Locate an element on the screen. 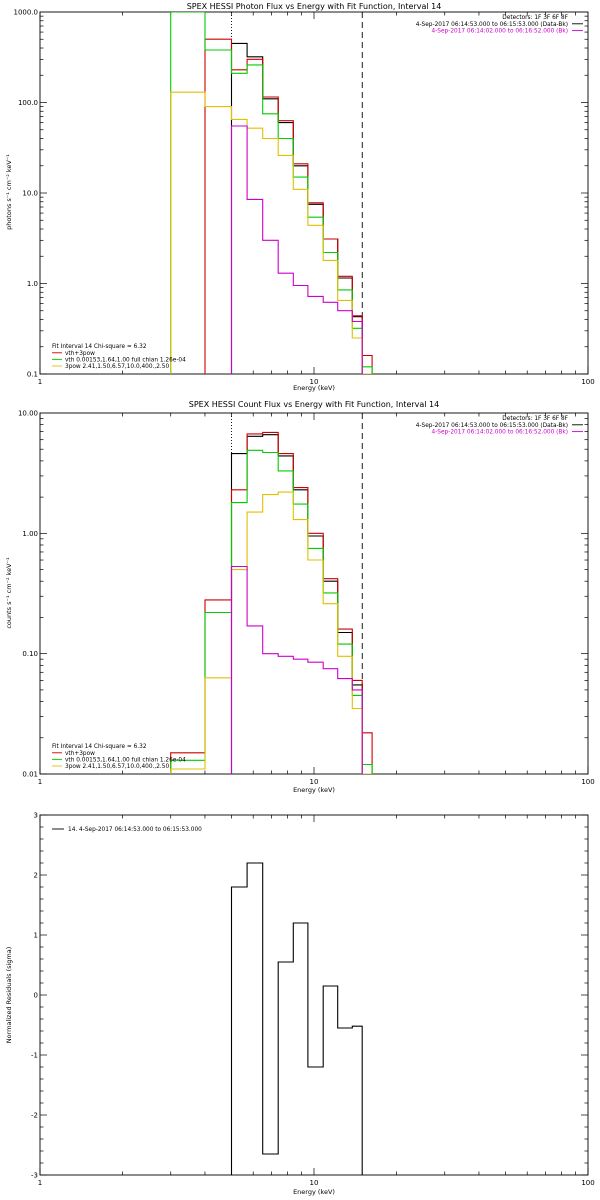 The image size is (600, 1200). count-flux-x-tick-label: 100 is located at coordinates (587, 782).